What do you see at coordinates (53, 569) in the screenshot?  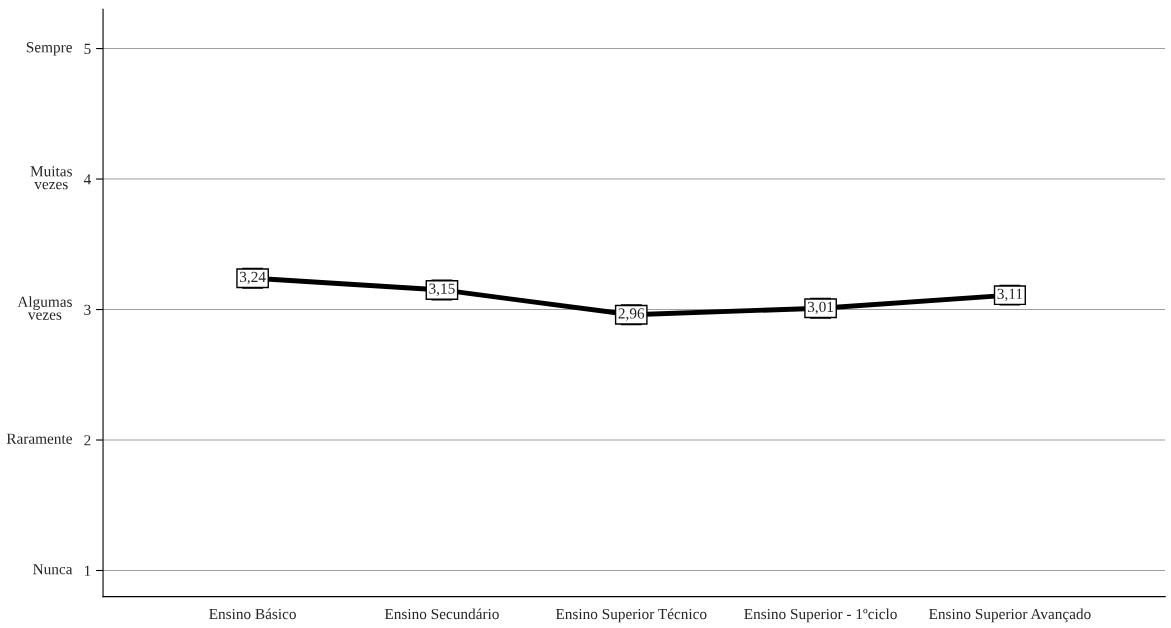 I see `text: Nunca` at bounding box center [53, 569].